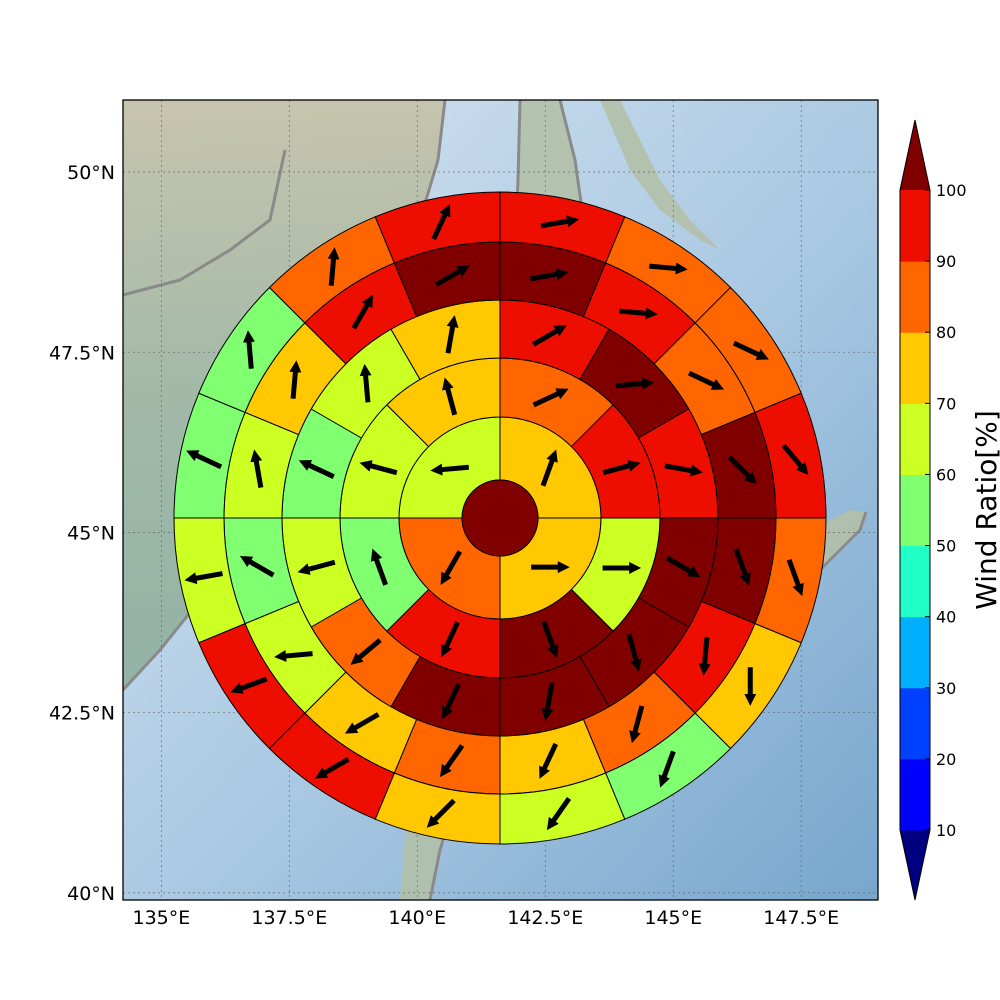  I want to click on longitude-tick-labels: 135°E 137.5°E 140°E 142.5°E 145°E 147.5°E, so click(485, 918).